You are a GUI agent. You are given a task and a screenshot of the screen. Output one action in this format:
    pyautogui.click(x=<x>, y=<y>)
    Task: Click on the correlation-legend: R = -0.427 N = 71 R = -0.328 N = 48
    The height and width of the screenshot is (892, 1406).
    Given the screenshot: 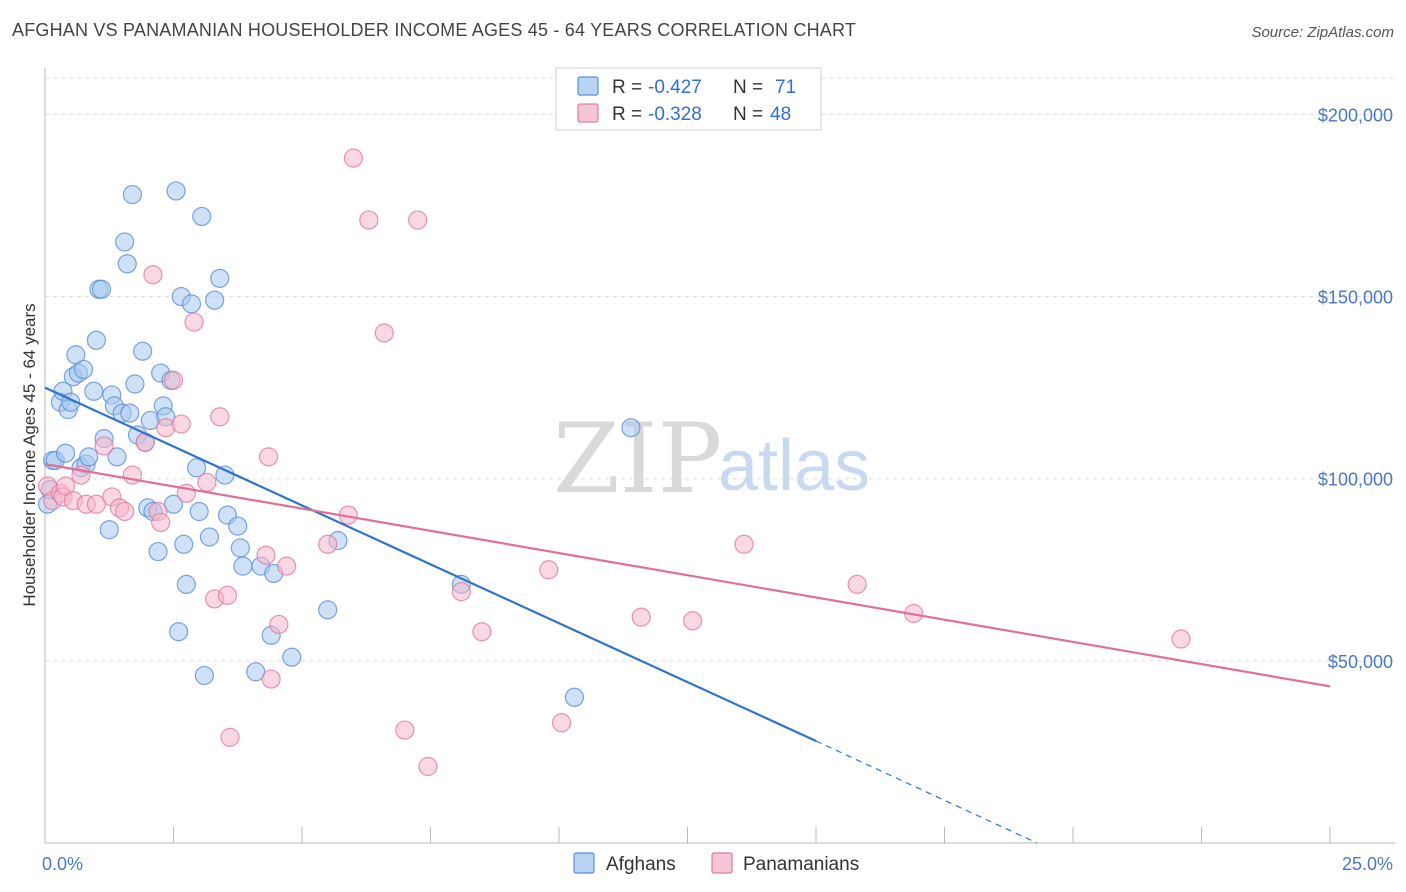 What is the action you would take?
    pyautogui.click(x=688, y=99)
    